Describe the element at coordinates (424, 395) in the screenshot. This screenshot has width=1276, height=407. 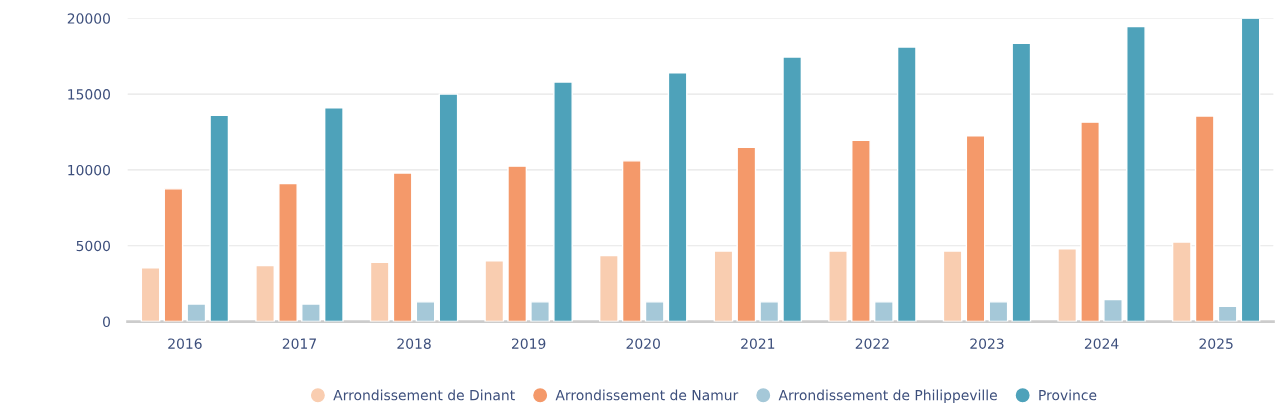
I see `legend-label: Arrondissement de Dinant` at that location.